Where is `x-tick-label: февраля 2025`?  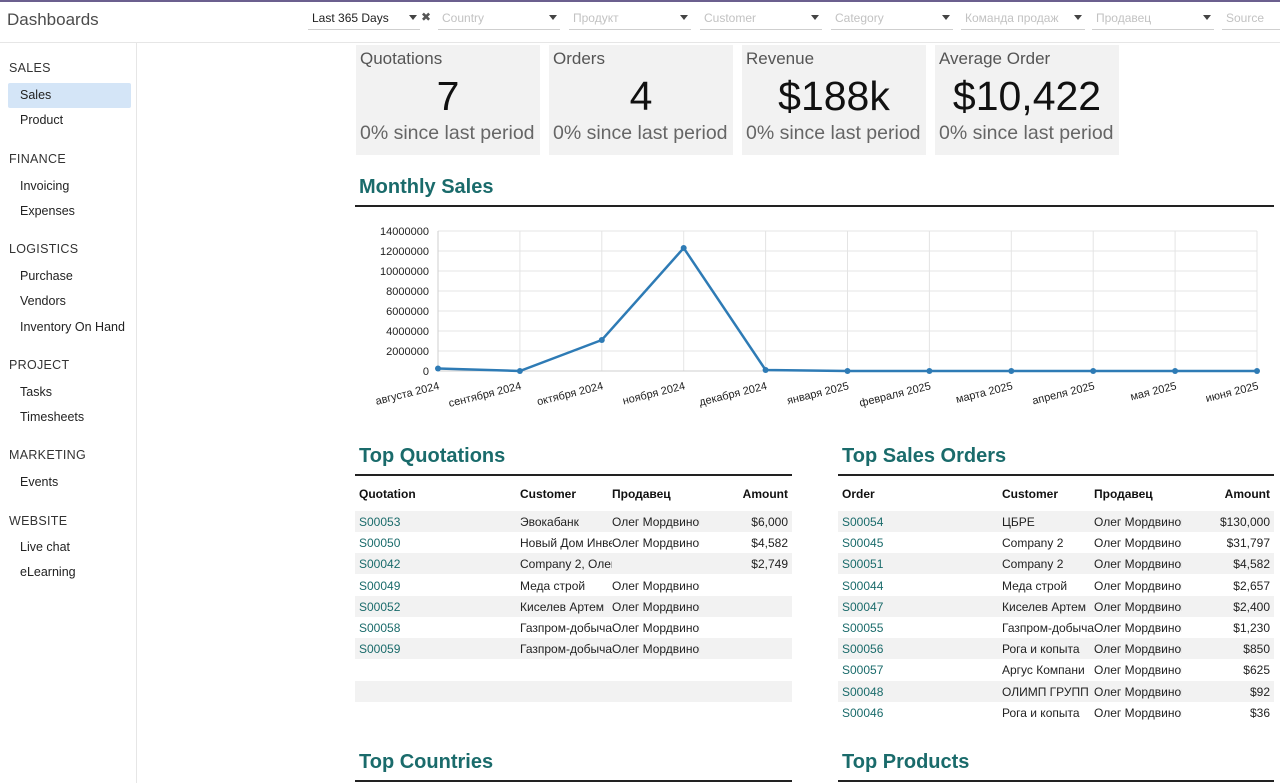
x-tick-label: февраля 2025 is located at coordinates (895, 394).